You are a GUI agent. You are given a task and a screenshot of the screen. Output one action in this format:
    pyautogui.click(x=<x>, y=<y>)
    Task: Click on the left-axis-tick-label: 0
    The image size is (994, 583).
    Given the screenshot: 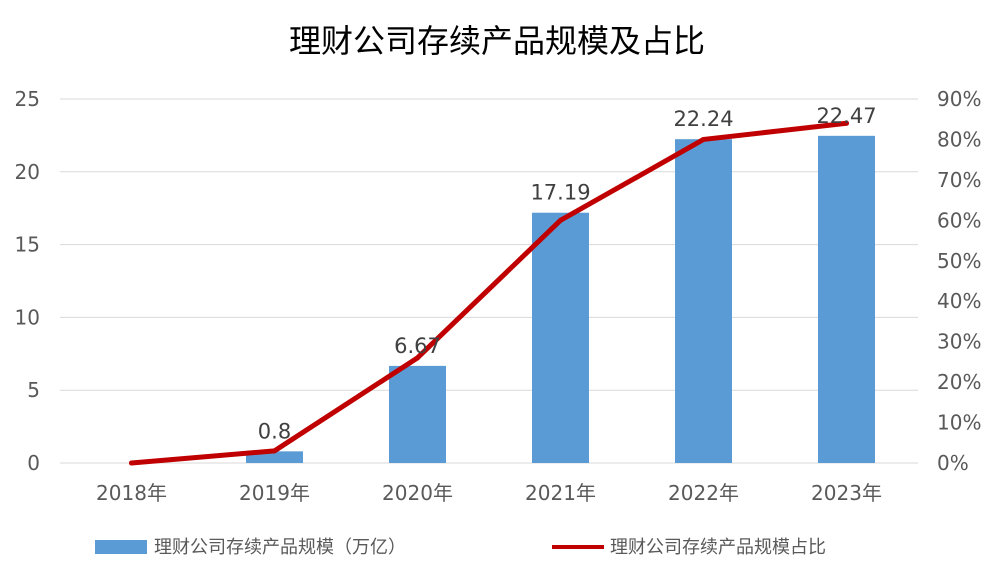 What is the action you would take?
    pyautogui.click(x=33, y=463)
    